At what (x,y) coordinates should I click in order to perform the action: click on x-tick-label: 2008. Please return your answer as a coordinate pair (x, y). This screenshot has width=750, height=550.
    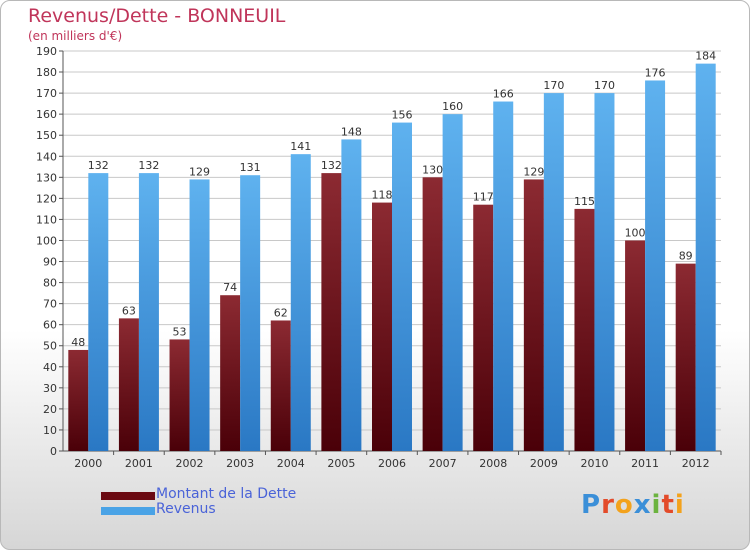
    Looking at the image, I should click on (493, 463).